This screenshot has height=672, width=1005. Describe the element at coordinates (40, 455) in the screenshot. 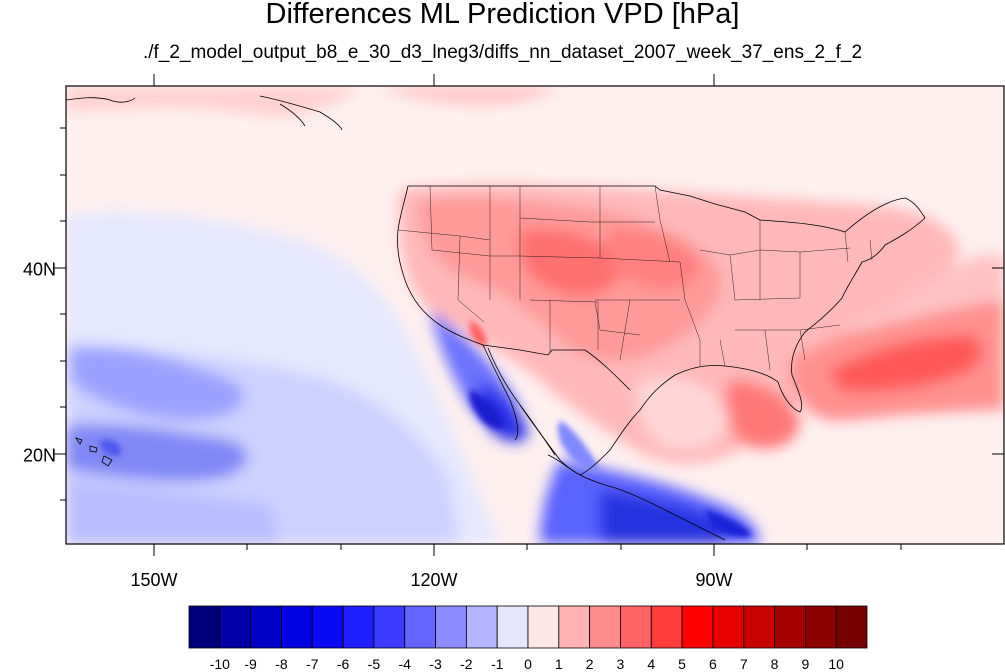

I see `lat-label-20n: 20N` at that location.